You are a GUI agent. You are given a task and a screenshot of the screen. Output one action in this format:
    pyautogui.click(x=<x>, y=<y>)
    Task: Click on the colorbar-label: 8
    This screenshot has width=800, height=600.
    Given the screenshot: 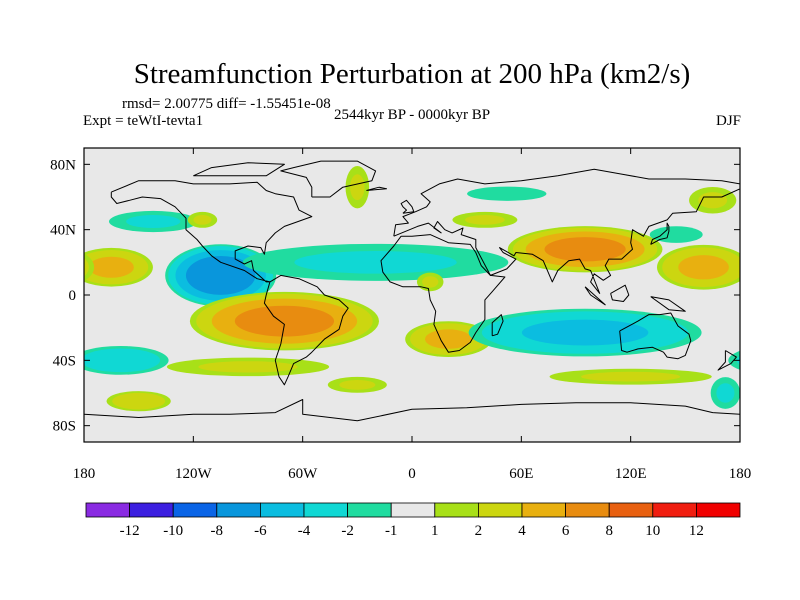 What is the action you would take?
    pyautogui.click(x=609, y=531)
    